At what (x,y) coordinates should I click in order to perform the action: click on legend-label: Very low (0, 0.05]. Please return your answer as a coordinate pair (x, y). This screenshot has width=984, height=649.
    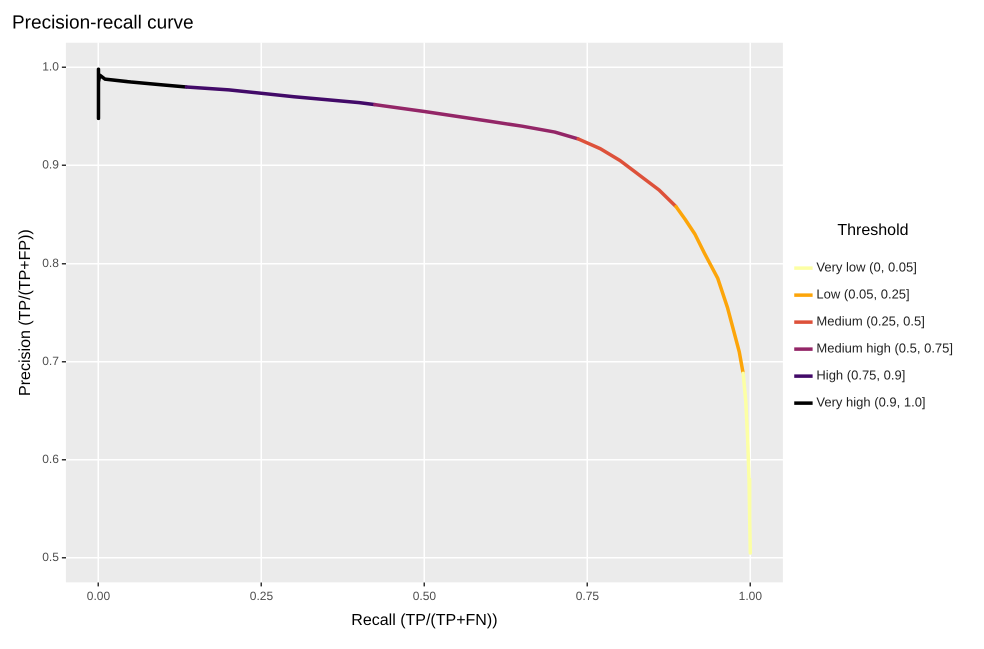
    Looking at the image, I should click on (866, 267).